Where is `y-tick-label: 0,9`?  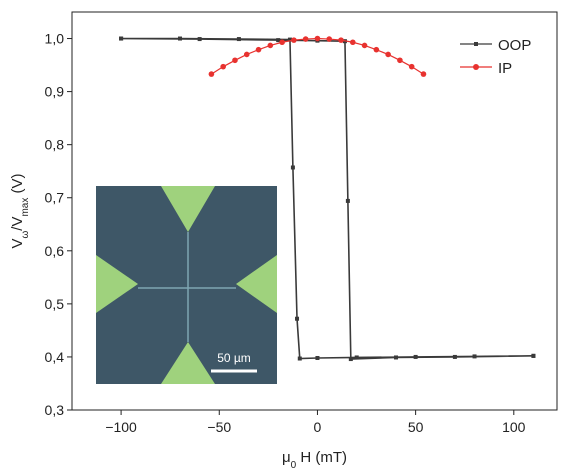
y-tick-label: 0,9 is located at coordinates (55, 92).